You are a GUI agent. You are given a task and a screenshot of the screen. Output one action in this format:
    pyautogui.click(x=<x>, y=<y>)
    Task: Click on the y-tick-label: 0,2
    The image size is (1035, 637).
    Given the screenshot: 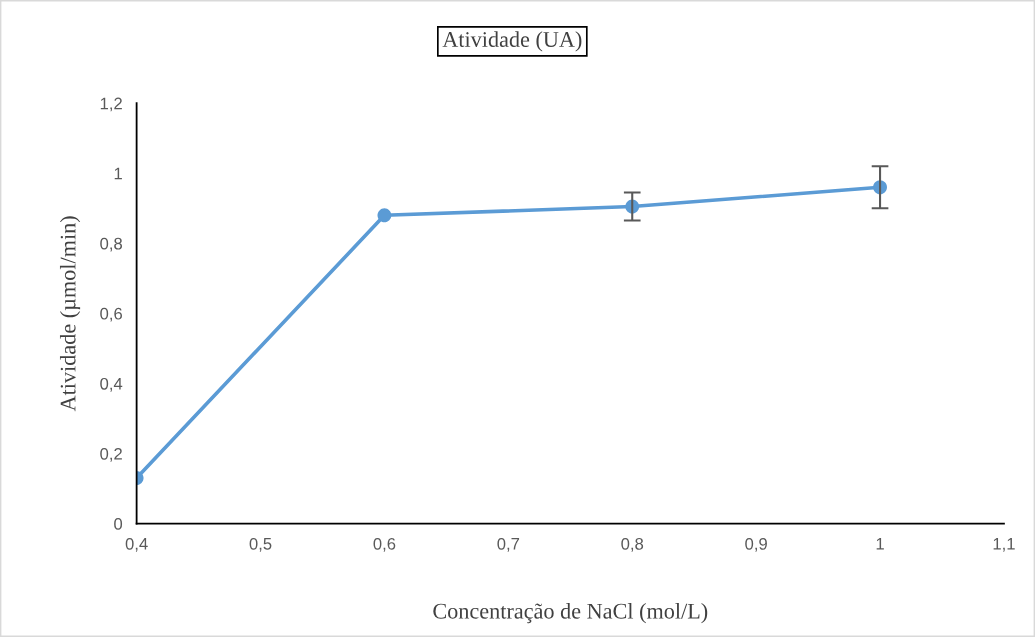 What is the action you would take?
    pyautogui.click(x=111, y=454)
    